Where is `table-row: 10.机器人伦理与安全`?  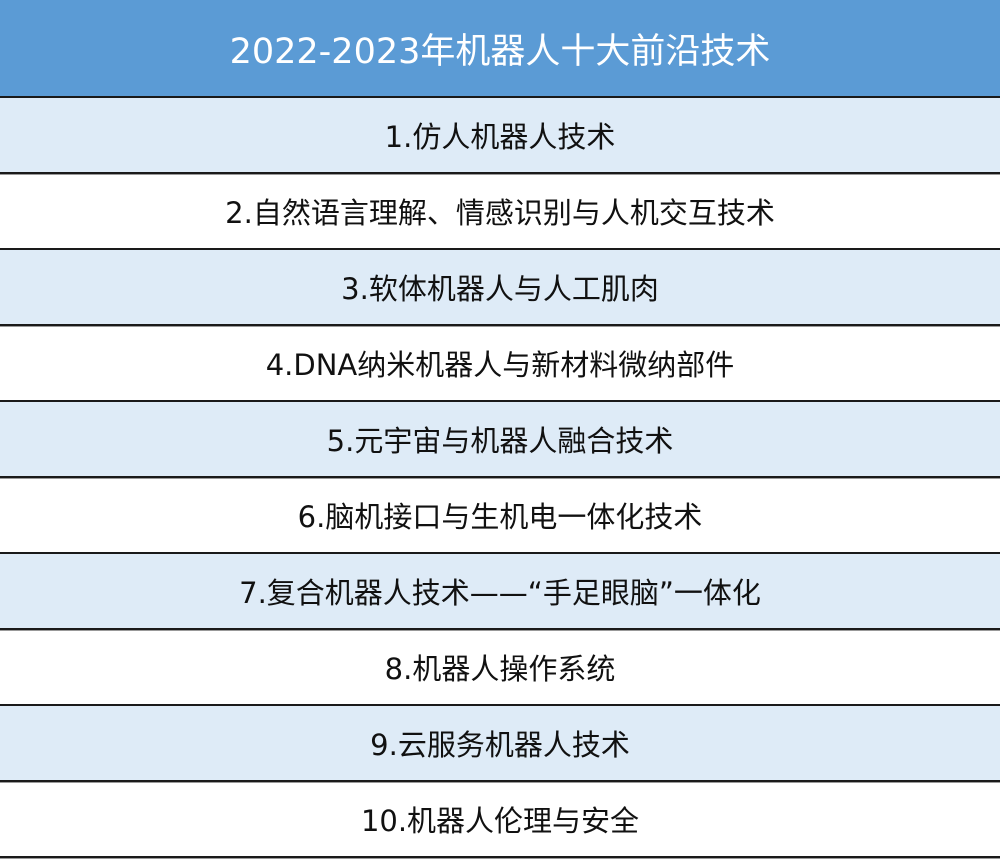 table-row: 10.机器人伦理与安全 is located at coordinates (500, 820).